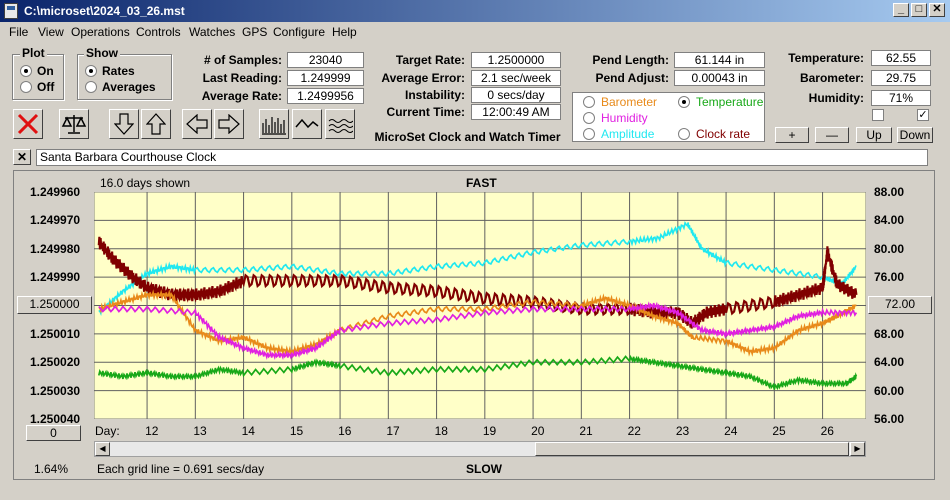 Image resolution: width=950 pixels, height=500 pixels. Describe the element at coordinates (668, 117) in the screenshot. I see `legend-box` at that location.